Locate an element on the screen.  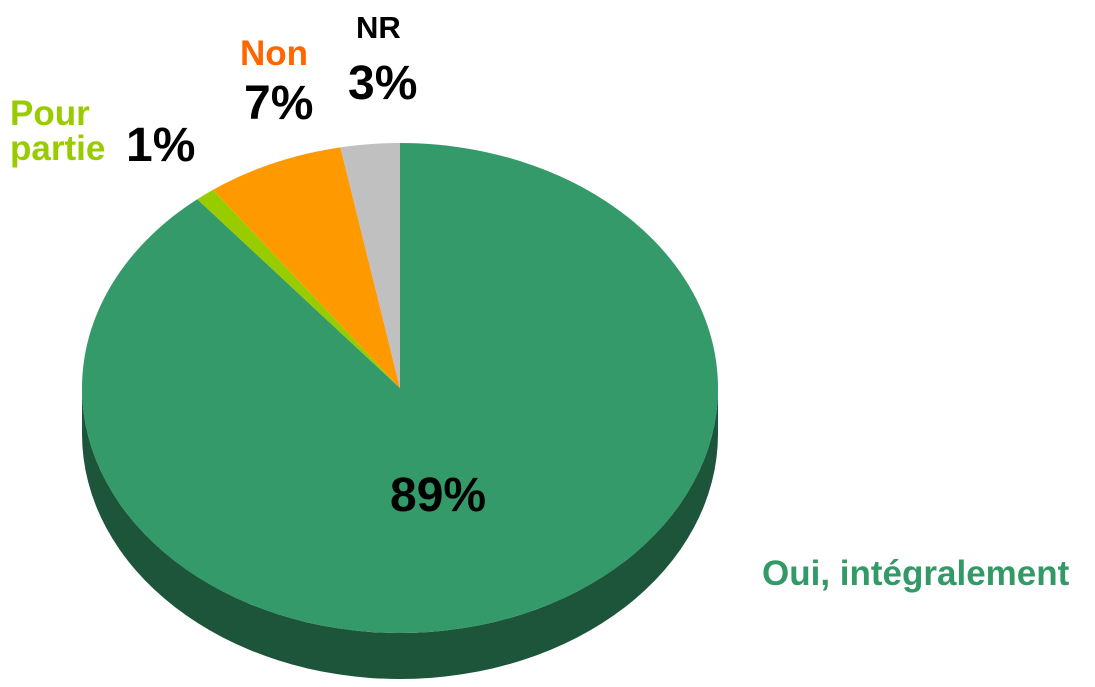
value-label: 1% is located at coordinates (161, 145).